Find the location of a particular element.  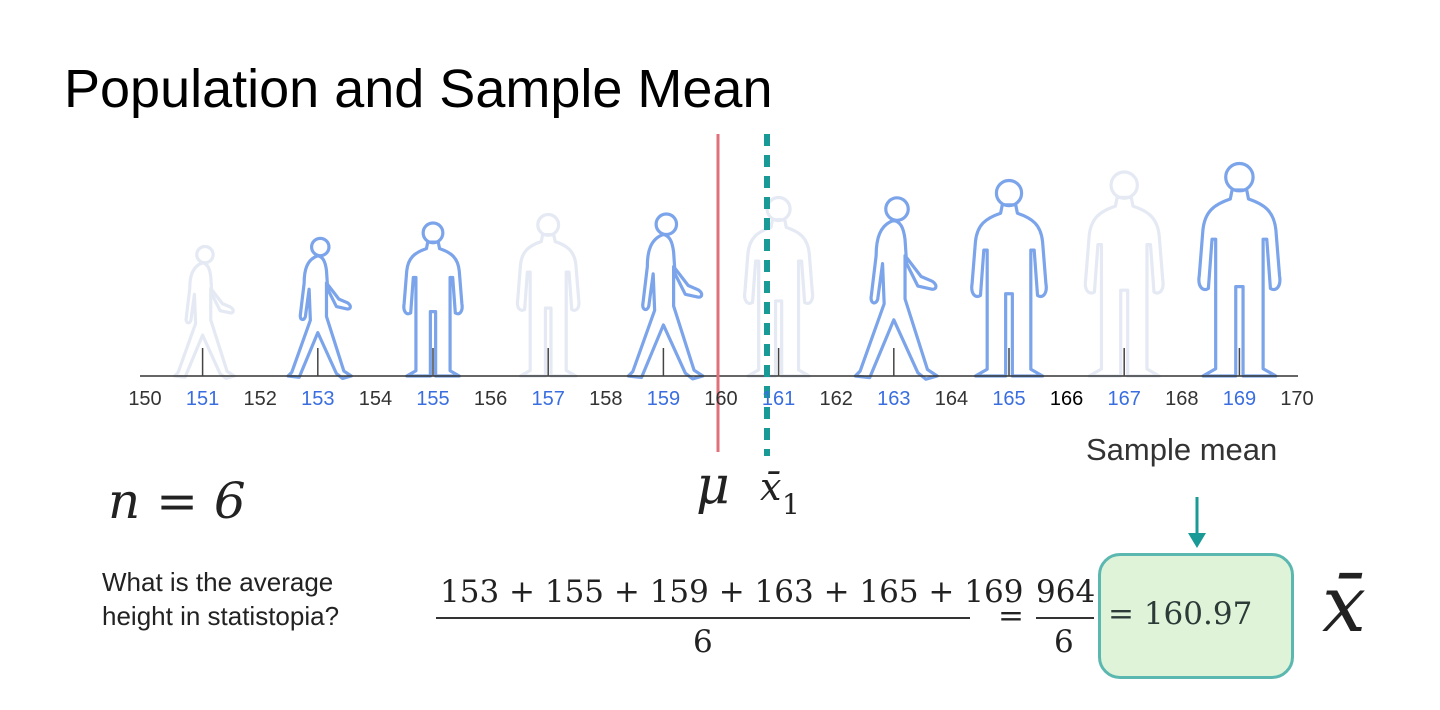

tick-label: 154 is located at coordinates (375, 399).